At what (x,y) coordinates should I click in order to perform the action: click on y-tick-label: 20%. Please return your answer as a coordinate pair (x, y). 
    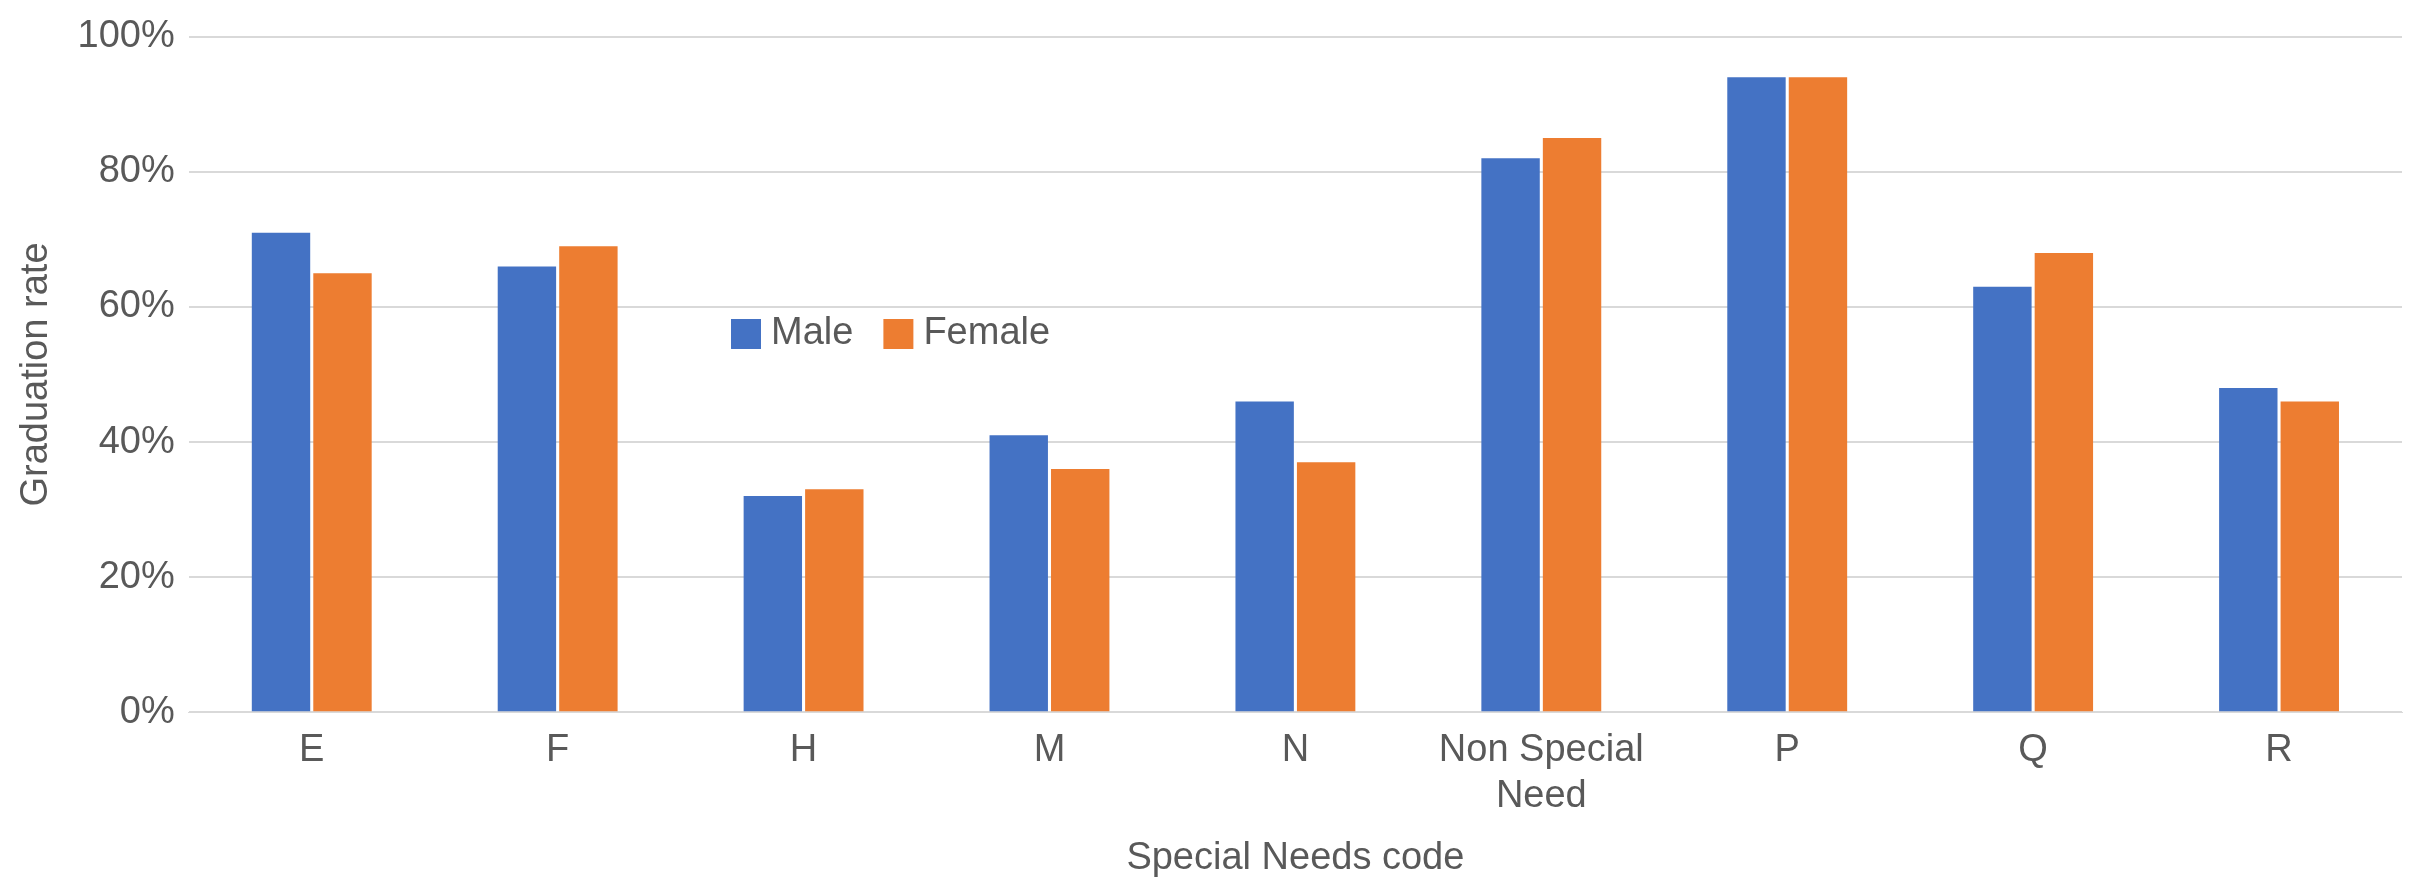
    Looking at the image, I should click on (136, 574).